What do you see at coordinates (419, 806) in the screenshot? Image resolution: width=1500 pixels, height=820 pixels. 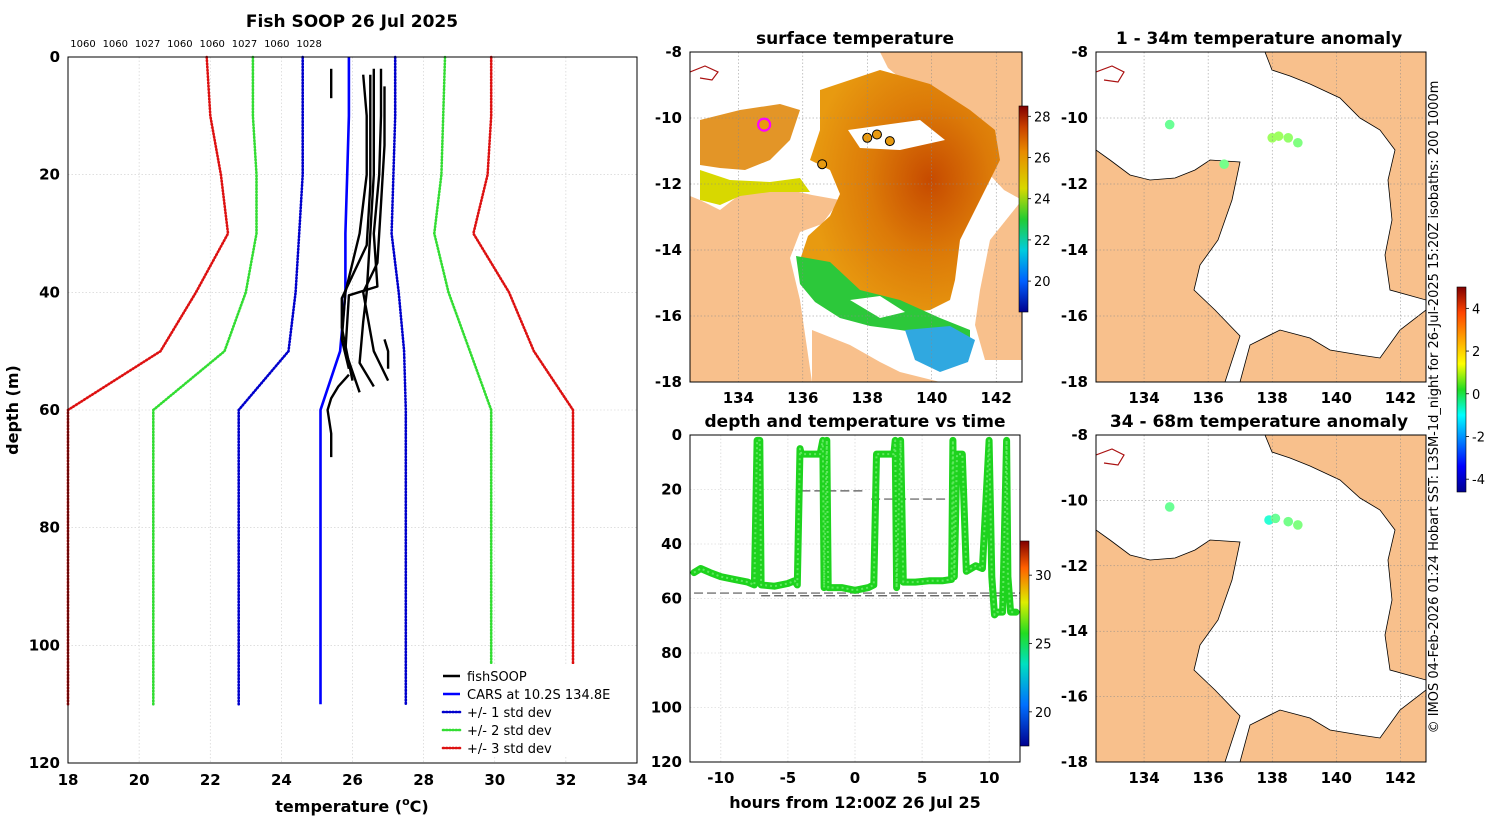 I see `profile-xlabel-unit: C)` at bounding box center [419, 806].